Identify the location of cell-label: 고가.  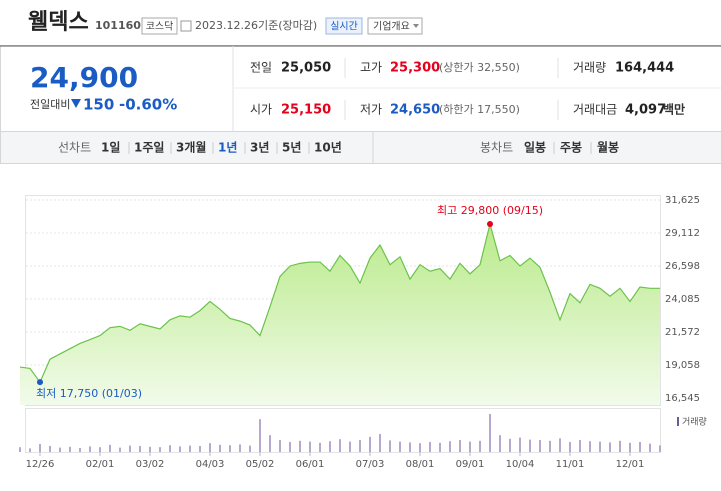
(371, 68).